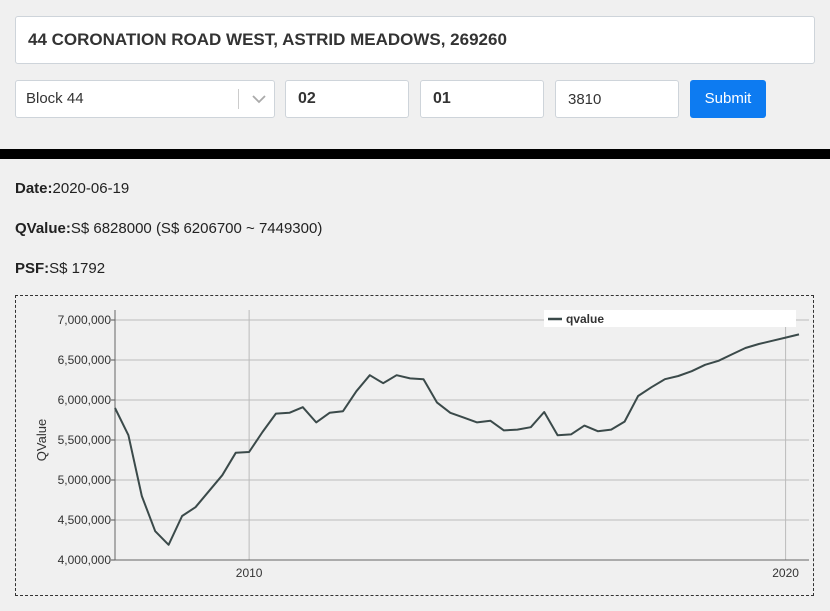  What do you see at coordinates (91, 188) in the screenshot?
I see `date-value: 2020-06-19` at bounding box center [91, 188].